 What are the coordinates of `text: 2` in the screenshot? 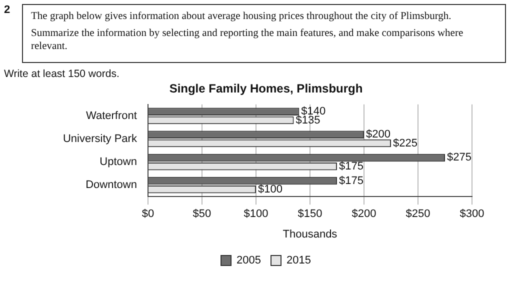 It's located at (8, 10).